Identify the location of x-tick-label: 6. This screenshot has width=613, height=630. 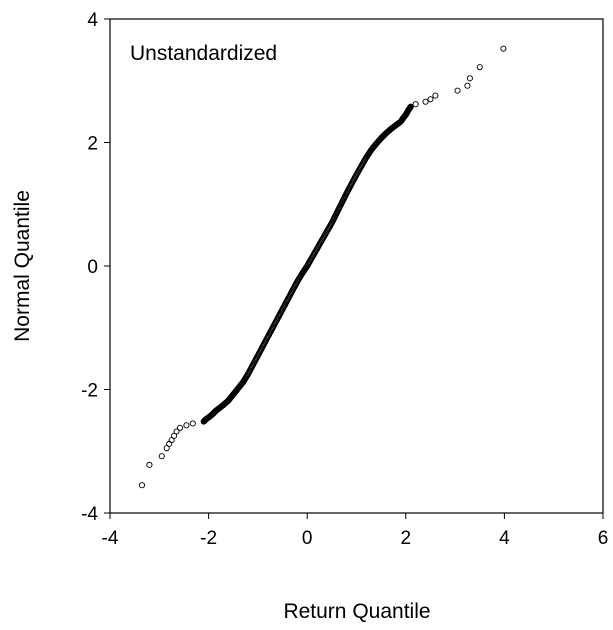
(603, 538).